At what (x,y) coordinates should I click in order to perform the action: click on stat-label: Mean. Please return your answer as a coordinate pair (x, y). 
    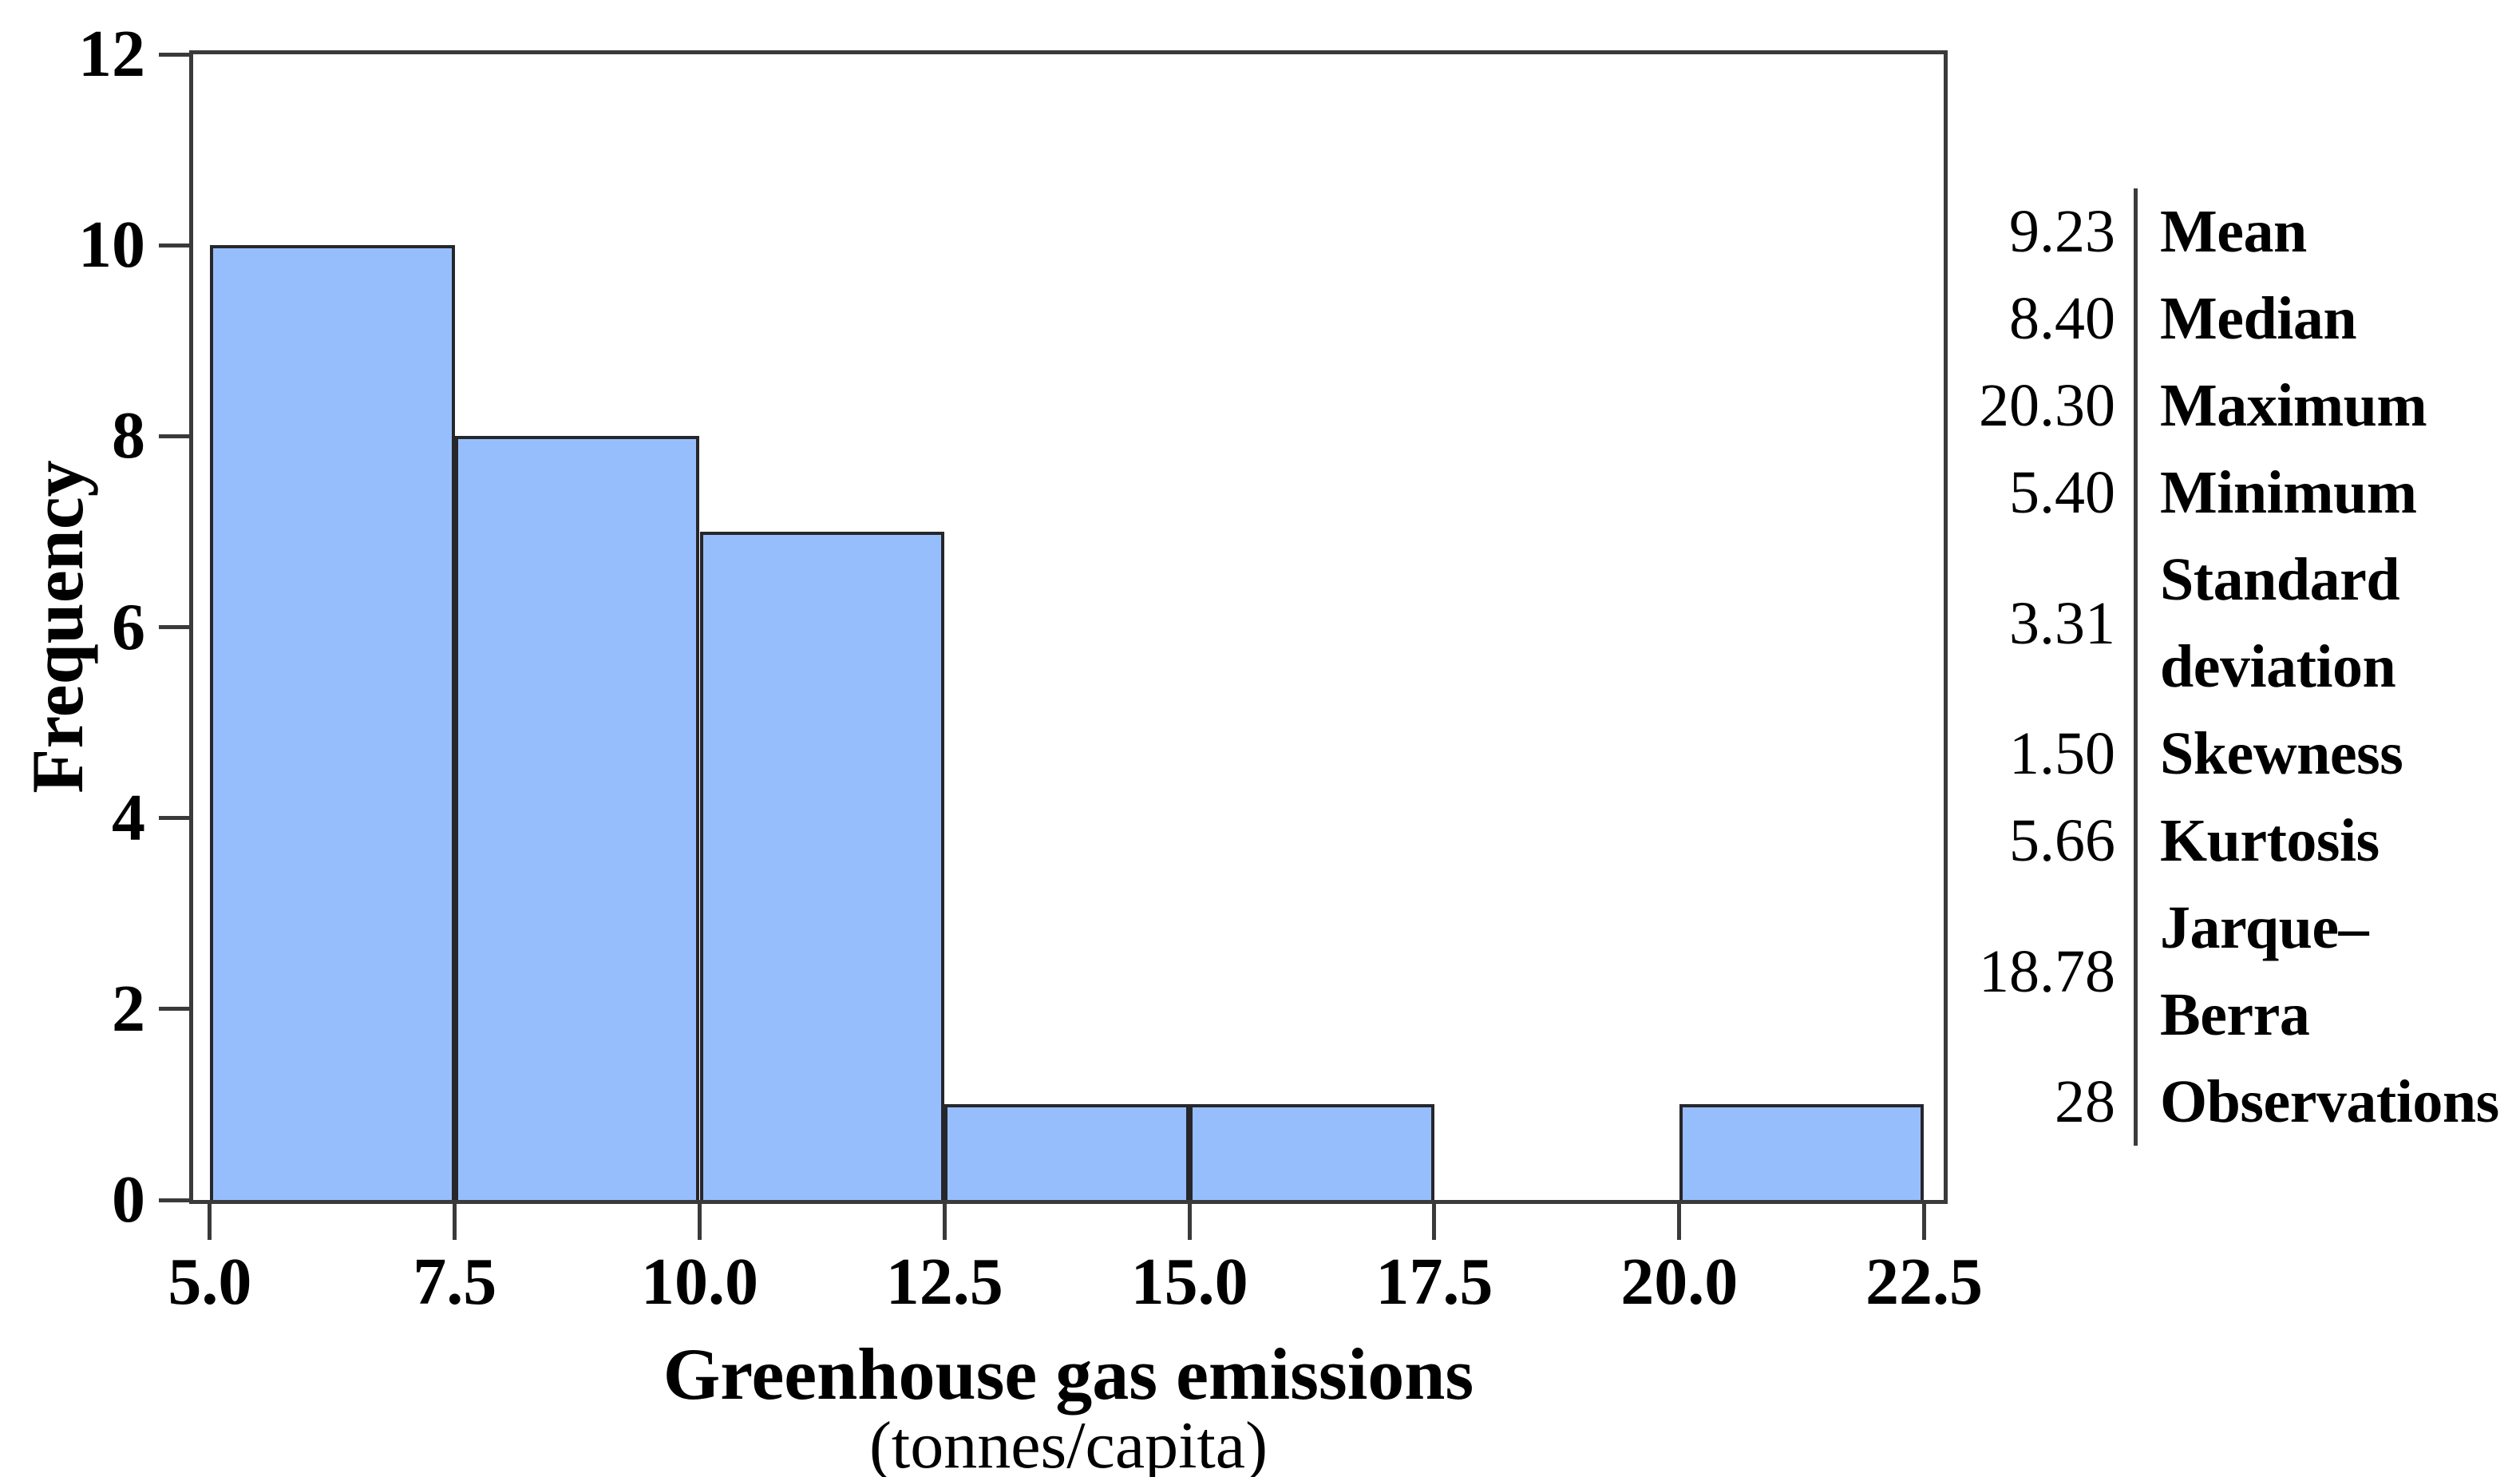
    Looking at the image, I should click on (2220, 231).